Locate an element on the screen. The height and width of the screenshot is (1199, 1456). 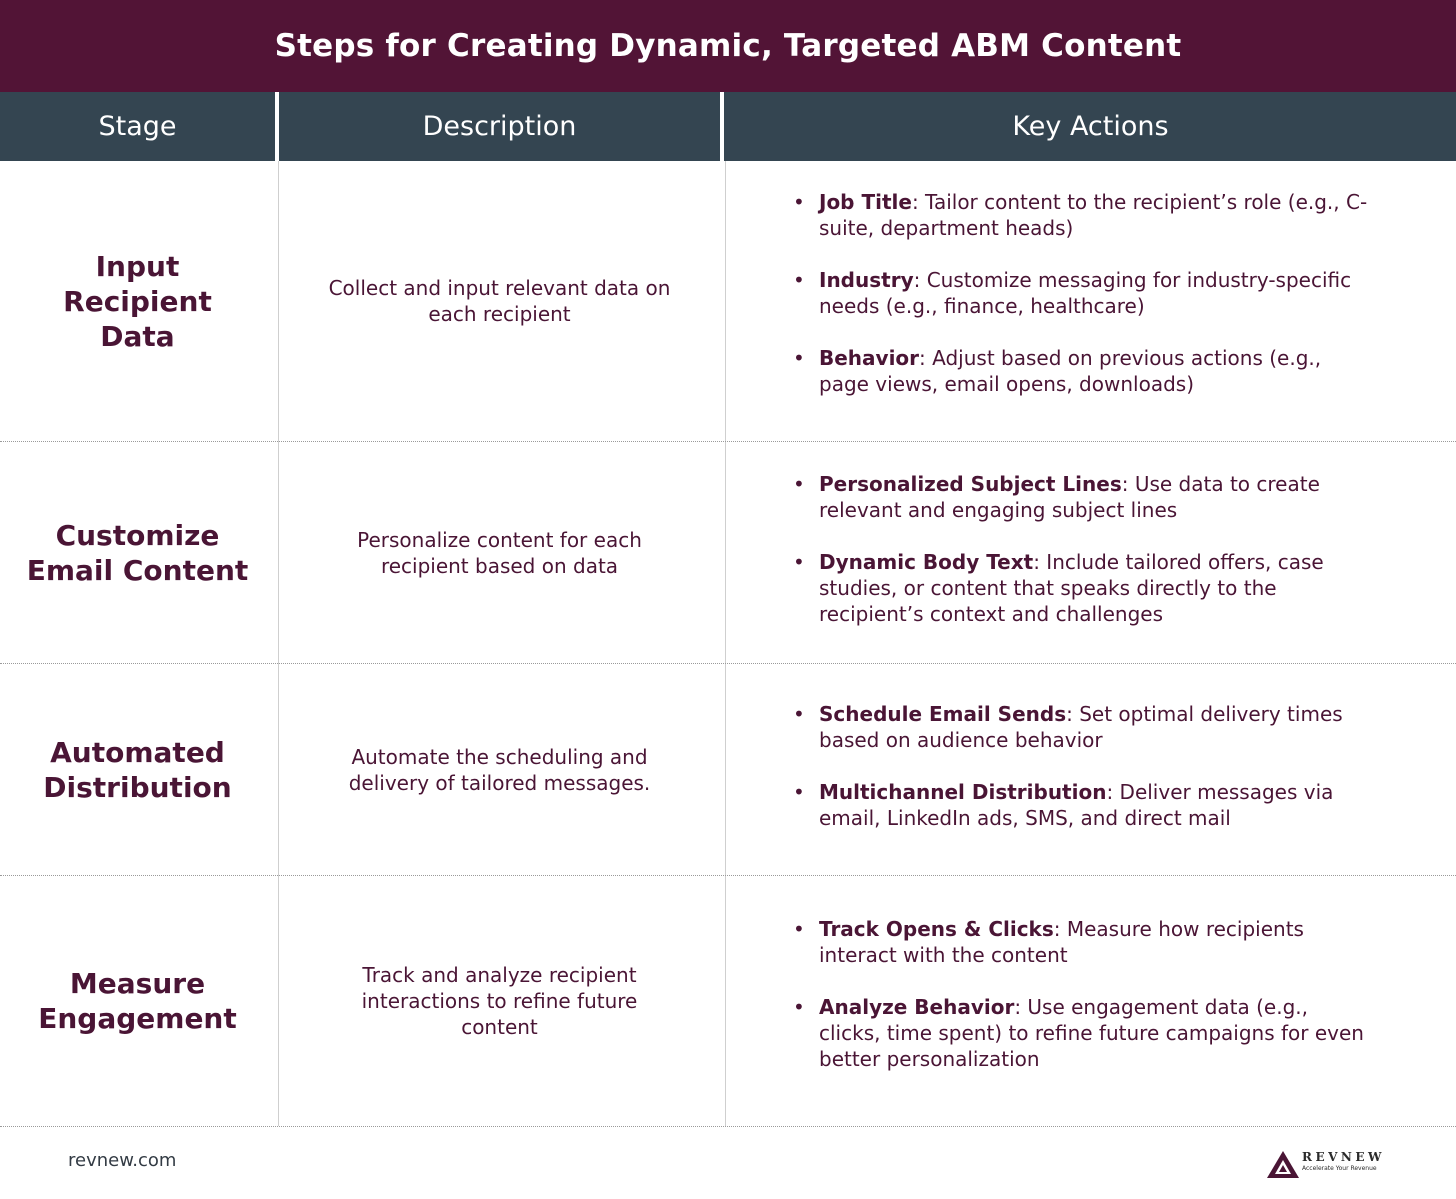
stage-label: Automated Distribution is located at coordinates (138, 770).